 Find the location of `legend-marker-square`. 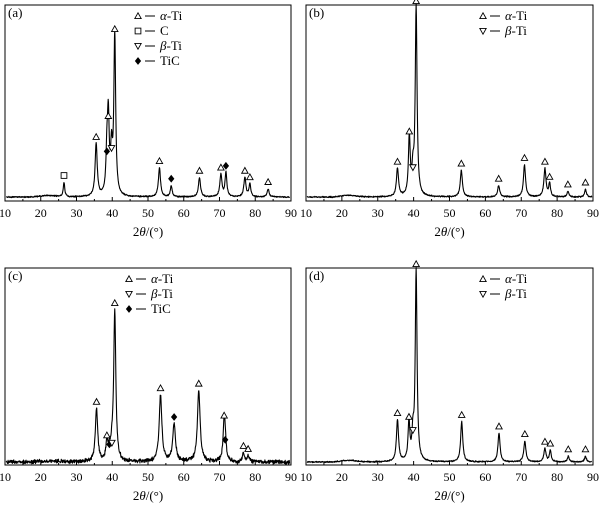

legend-marker-square is located at coordinates (138, 31).